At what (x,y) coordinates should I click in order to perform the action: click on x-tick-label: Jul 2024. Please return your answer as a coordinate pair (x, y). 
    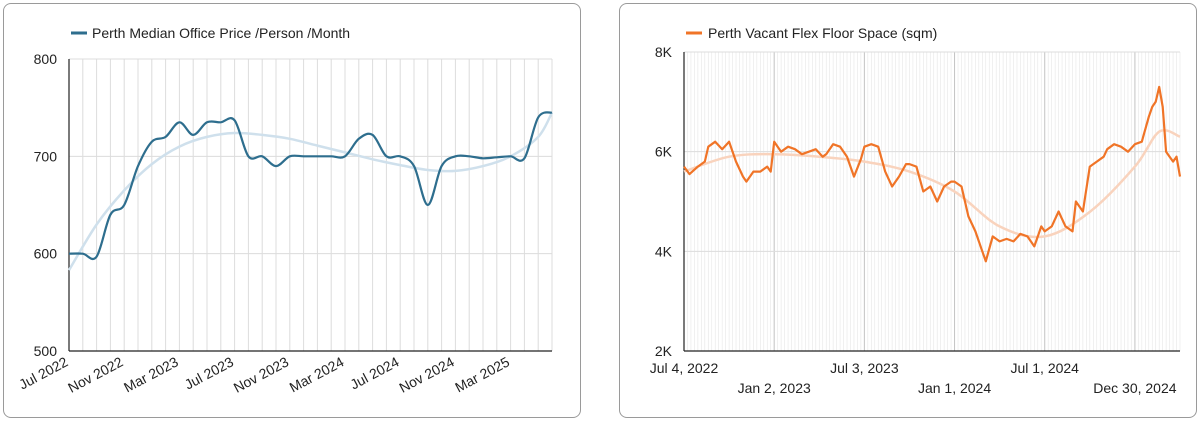
    Looking at the image, I should click on (374, 372).